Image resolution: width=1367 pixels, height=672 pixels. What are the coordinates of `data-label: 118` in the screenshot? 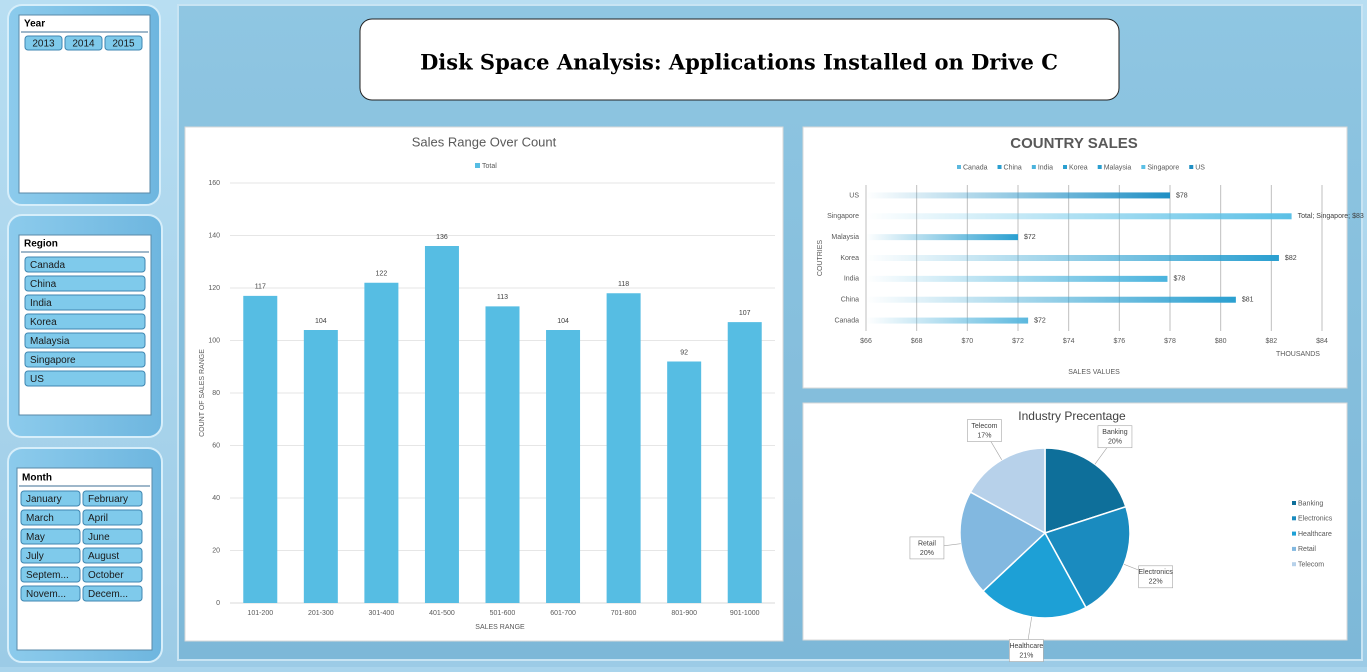 It's located at (623, 284).